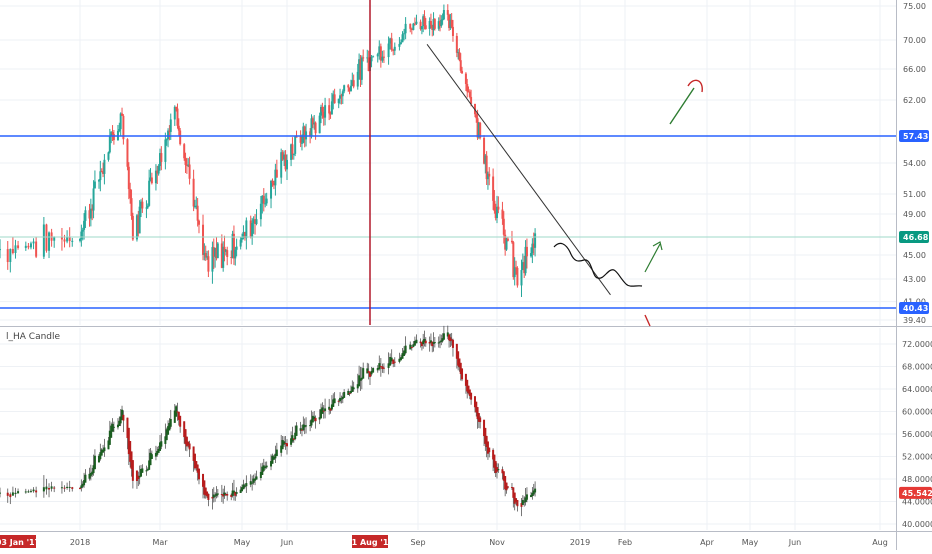 Image resolution: width=932 pixels, height=554 pixels. Describe the element at coordinates (914, 69) in the screenshot. I see `price-axis-label: 66.00` at that location.